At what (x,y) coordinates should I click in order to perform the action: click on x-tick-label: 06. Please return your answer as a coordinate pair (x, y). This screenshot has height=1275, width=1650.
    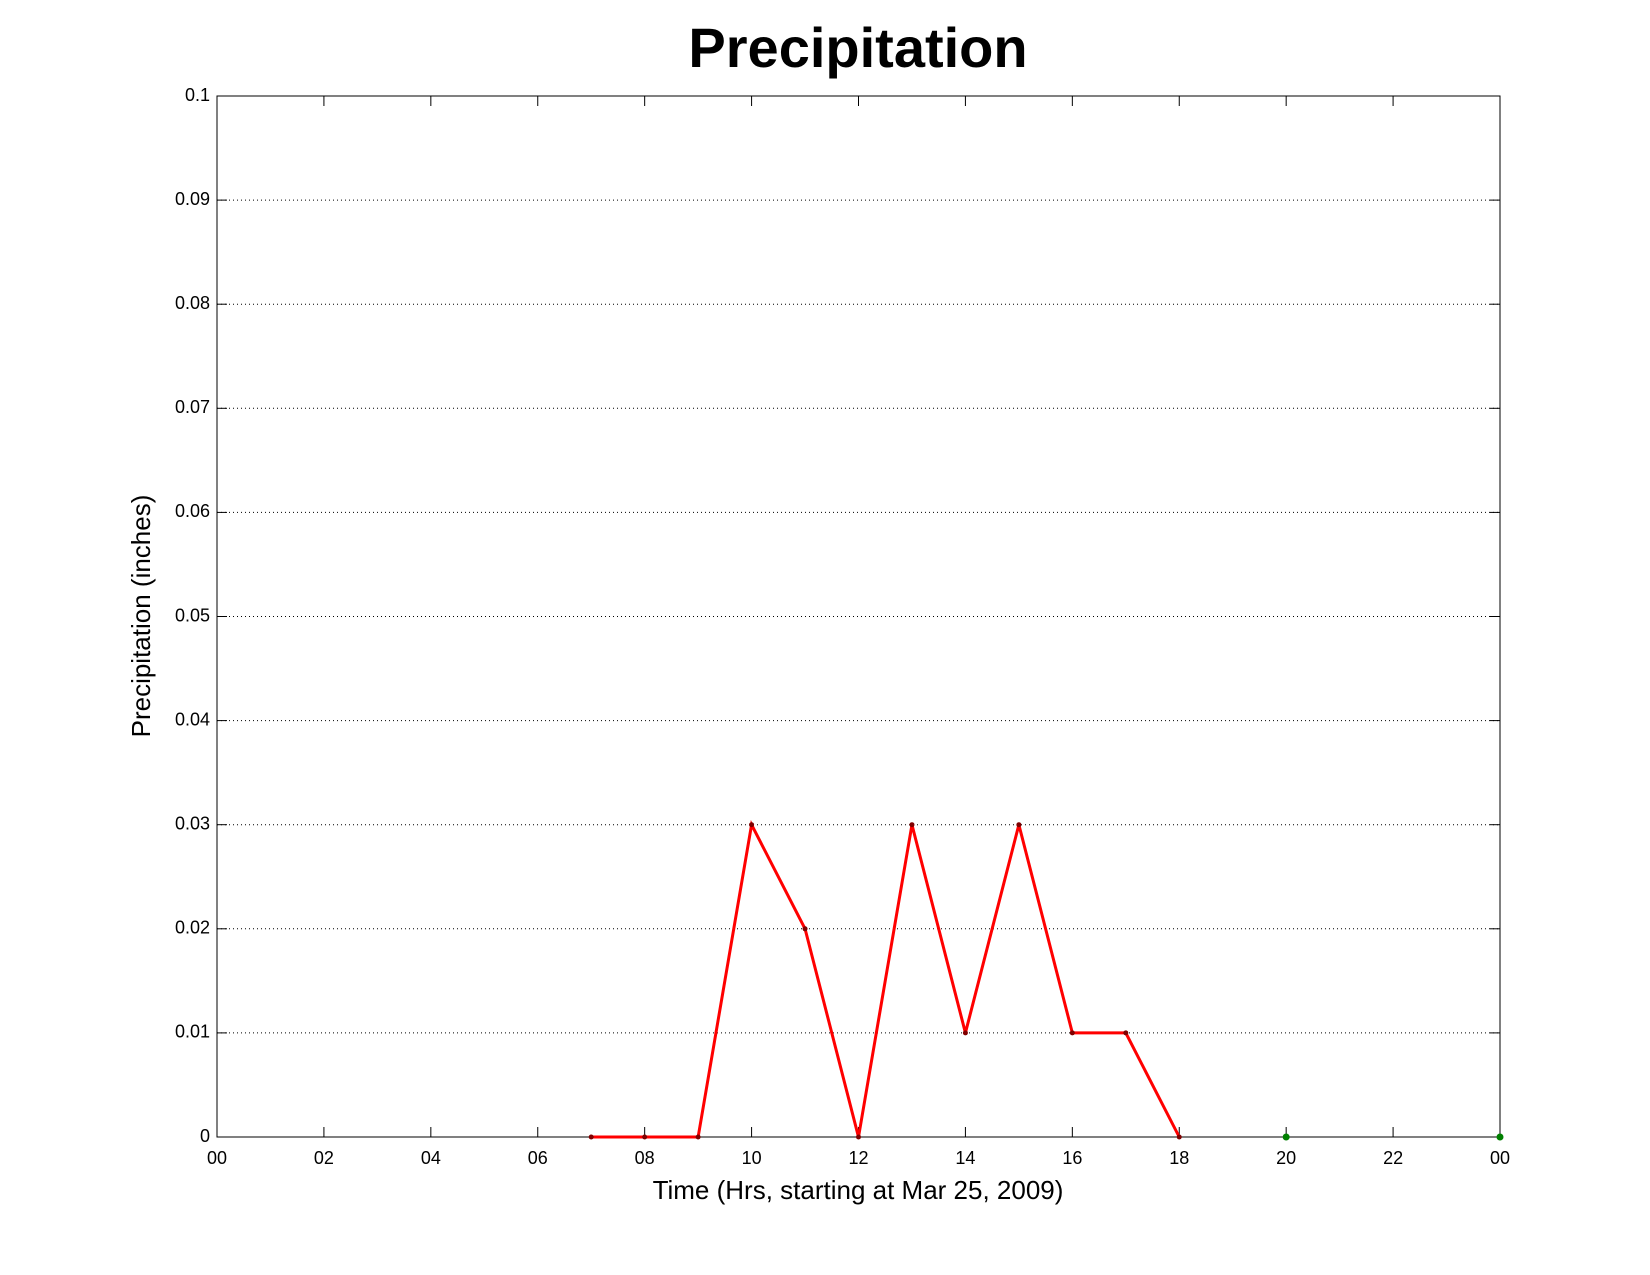
    Looking at the image, I should click on (538, 1158).